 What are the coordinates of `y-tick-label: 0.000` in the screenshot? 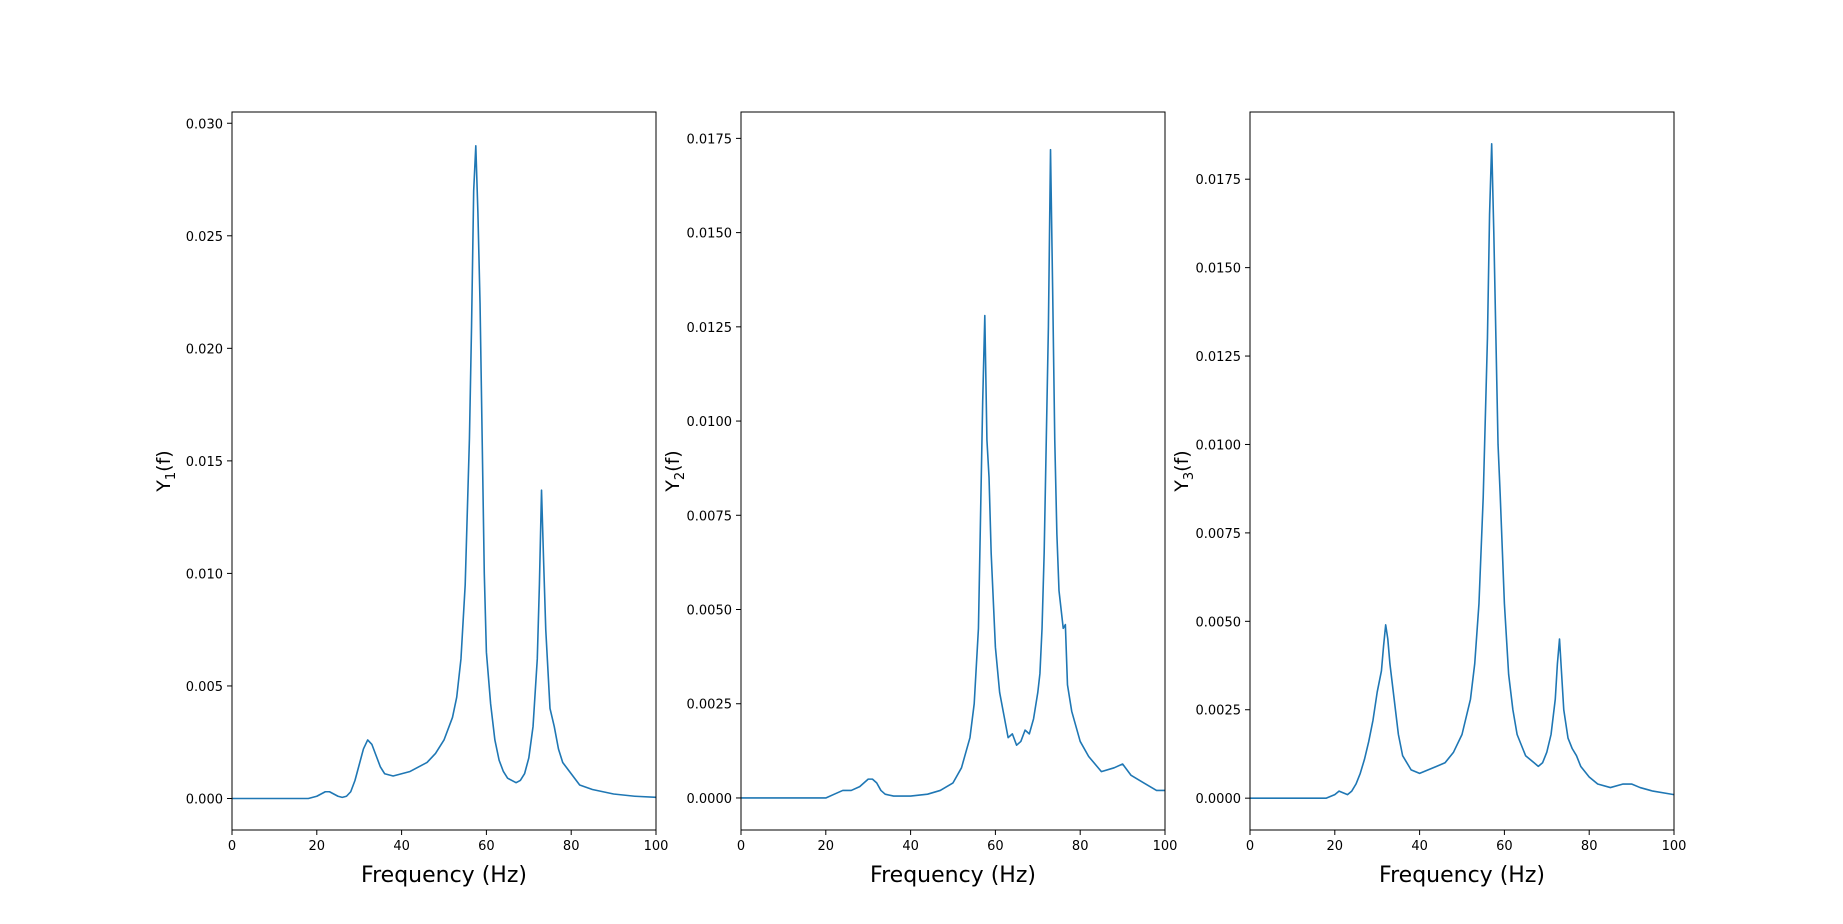 It's located at (204, 799).